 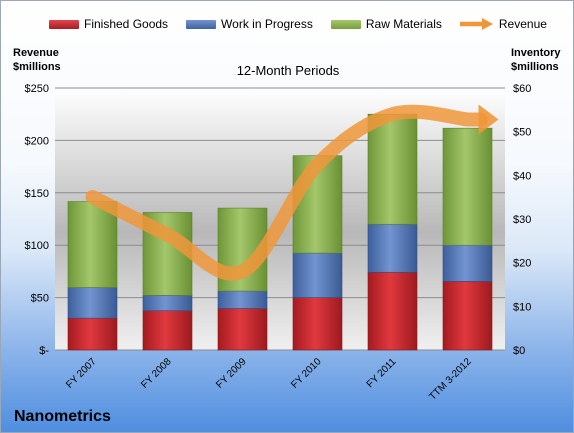 I want to click on y-left-tick-label: $250, so click(x=37, y=89).